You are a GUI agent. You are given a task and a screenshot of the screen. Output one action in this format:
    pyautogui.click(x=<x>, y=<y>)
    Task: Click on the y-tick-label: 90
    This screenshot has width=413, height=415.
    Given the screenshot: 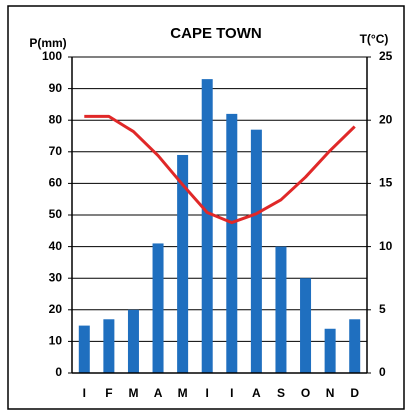 What is the action you would take?
    pyautogui.click(x=56, y=88)
    